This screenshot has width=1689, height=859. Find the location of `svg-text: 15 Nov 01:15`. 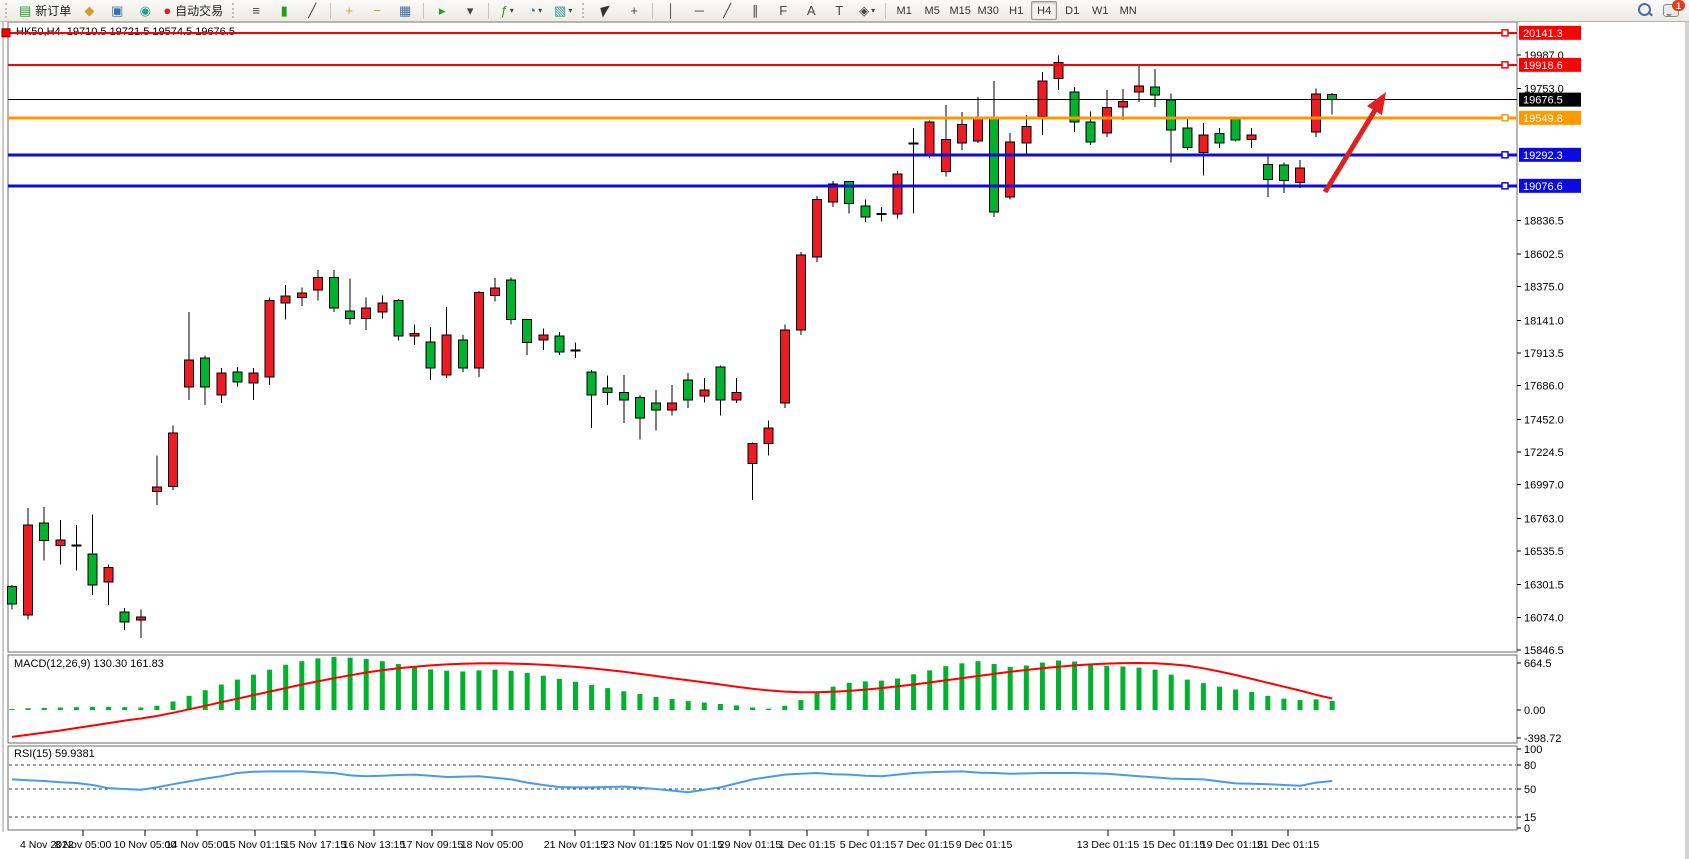

svg-text: 15 Nov 01:15 is located at coordinates (255, 845).